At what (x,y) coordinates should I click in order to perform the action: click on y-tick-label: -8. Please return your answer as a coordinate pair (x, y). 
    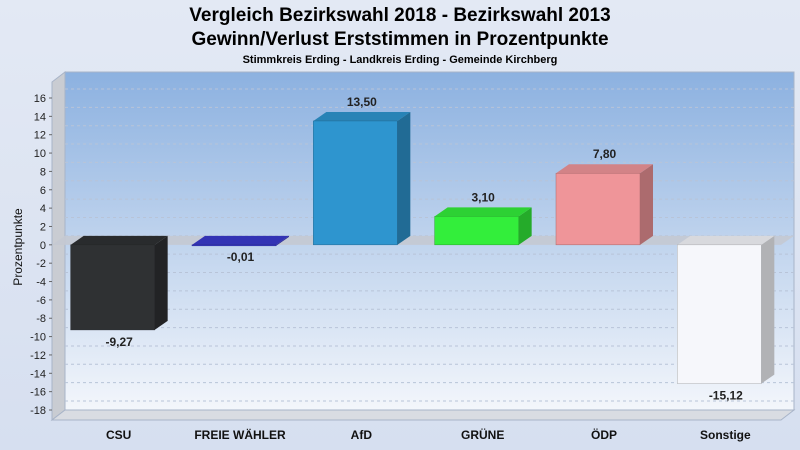
    Looking at the image, I should click on (41, 319).